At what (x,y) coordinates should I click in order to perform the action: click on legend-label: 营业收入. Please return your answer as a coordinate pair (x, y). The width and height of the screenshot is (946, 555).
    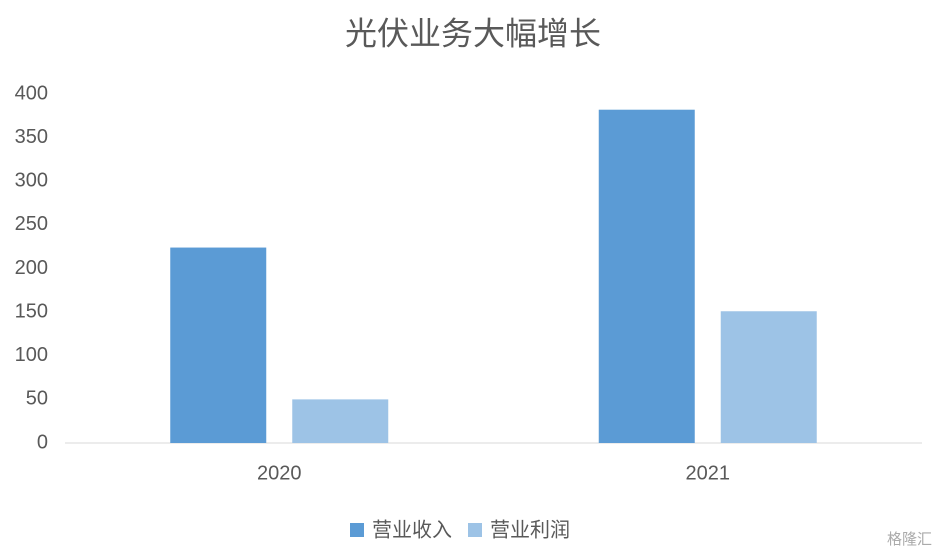
    Looking at the image, I should click on (412, 529).